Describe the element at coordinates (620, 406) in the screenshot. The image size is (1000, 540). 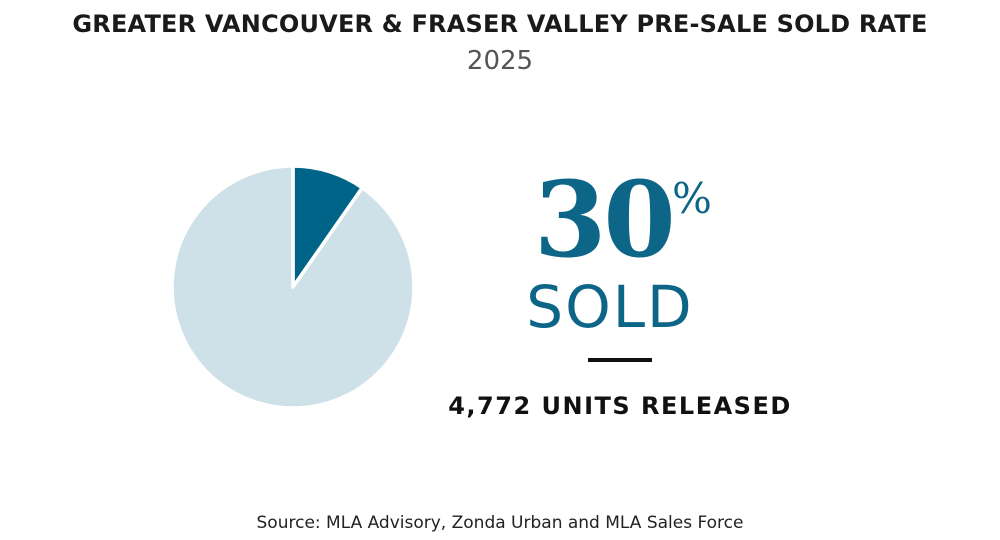
I see `units-released-label: 4,772 UNITS RELEASED` at that location.